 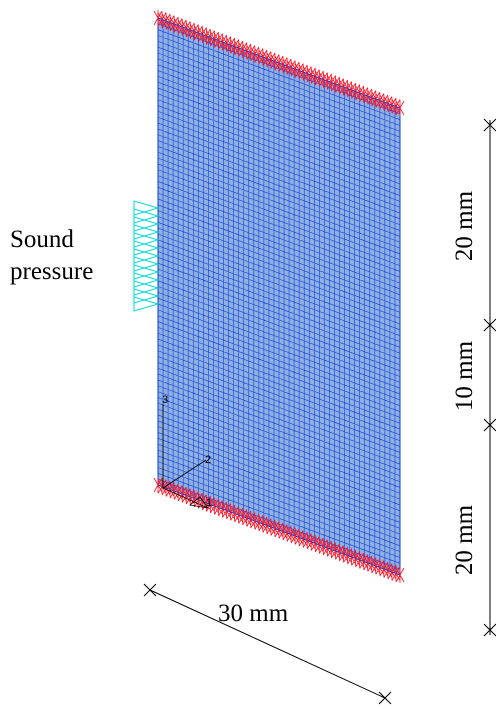 I want to click on axis-triad, so click(x=185, y=456).